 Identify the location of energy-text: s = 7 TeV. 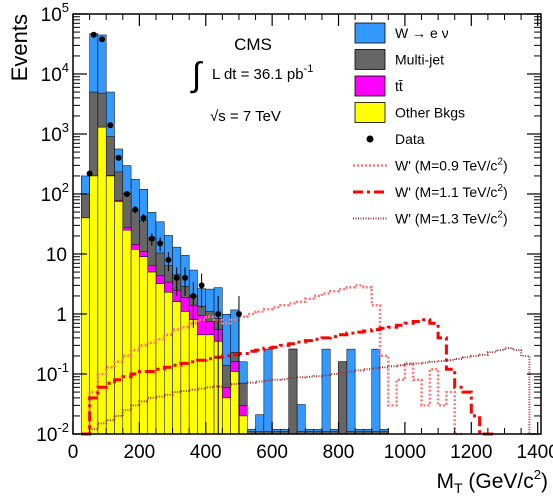
(249, 116).